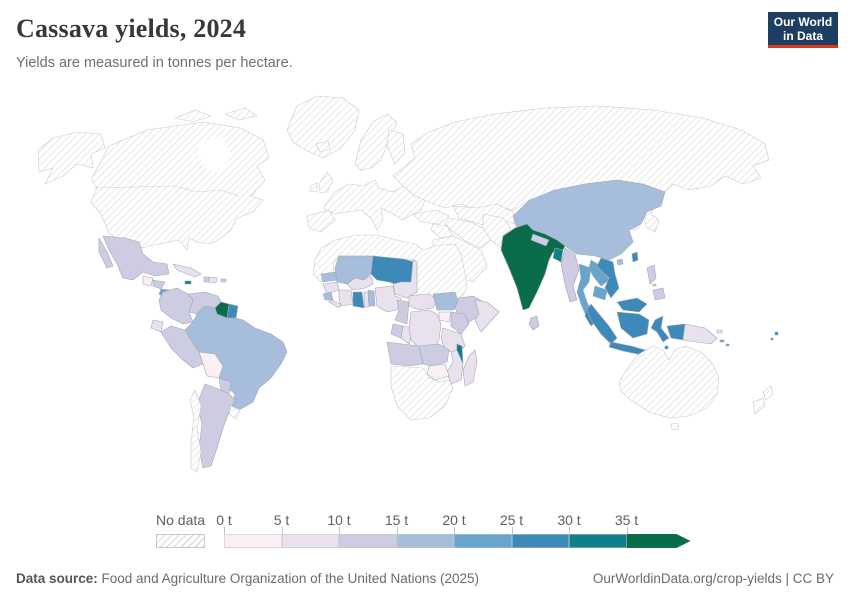  Describe the element at coordinates (358, 300) in the screenshot. I see `country-ghana` at that location.